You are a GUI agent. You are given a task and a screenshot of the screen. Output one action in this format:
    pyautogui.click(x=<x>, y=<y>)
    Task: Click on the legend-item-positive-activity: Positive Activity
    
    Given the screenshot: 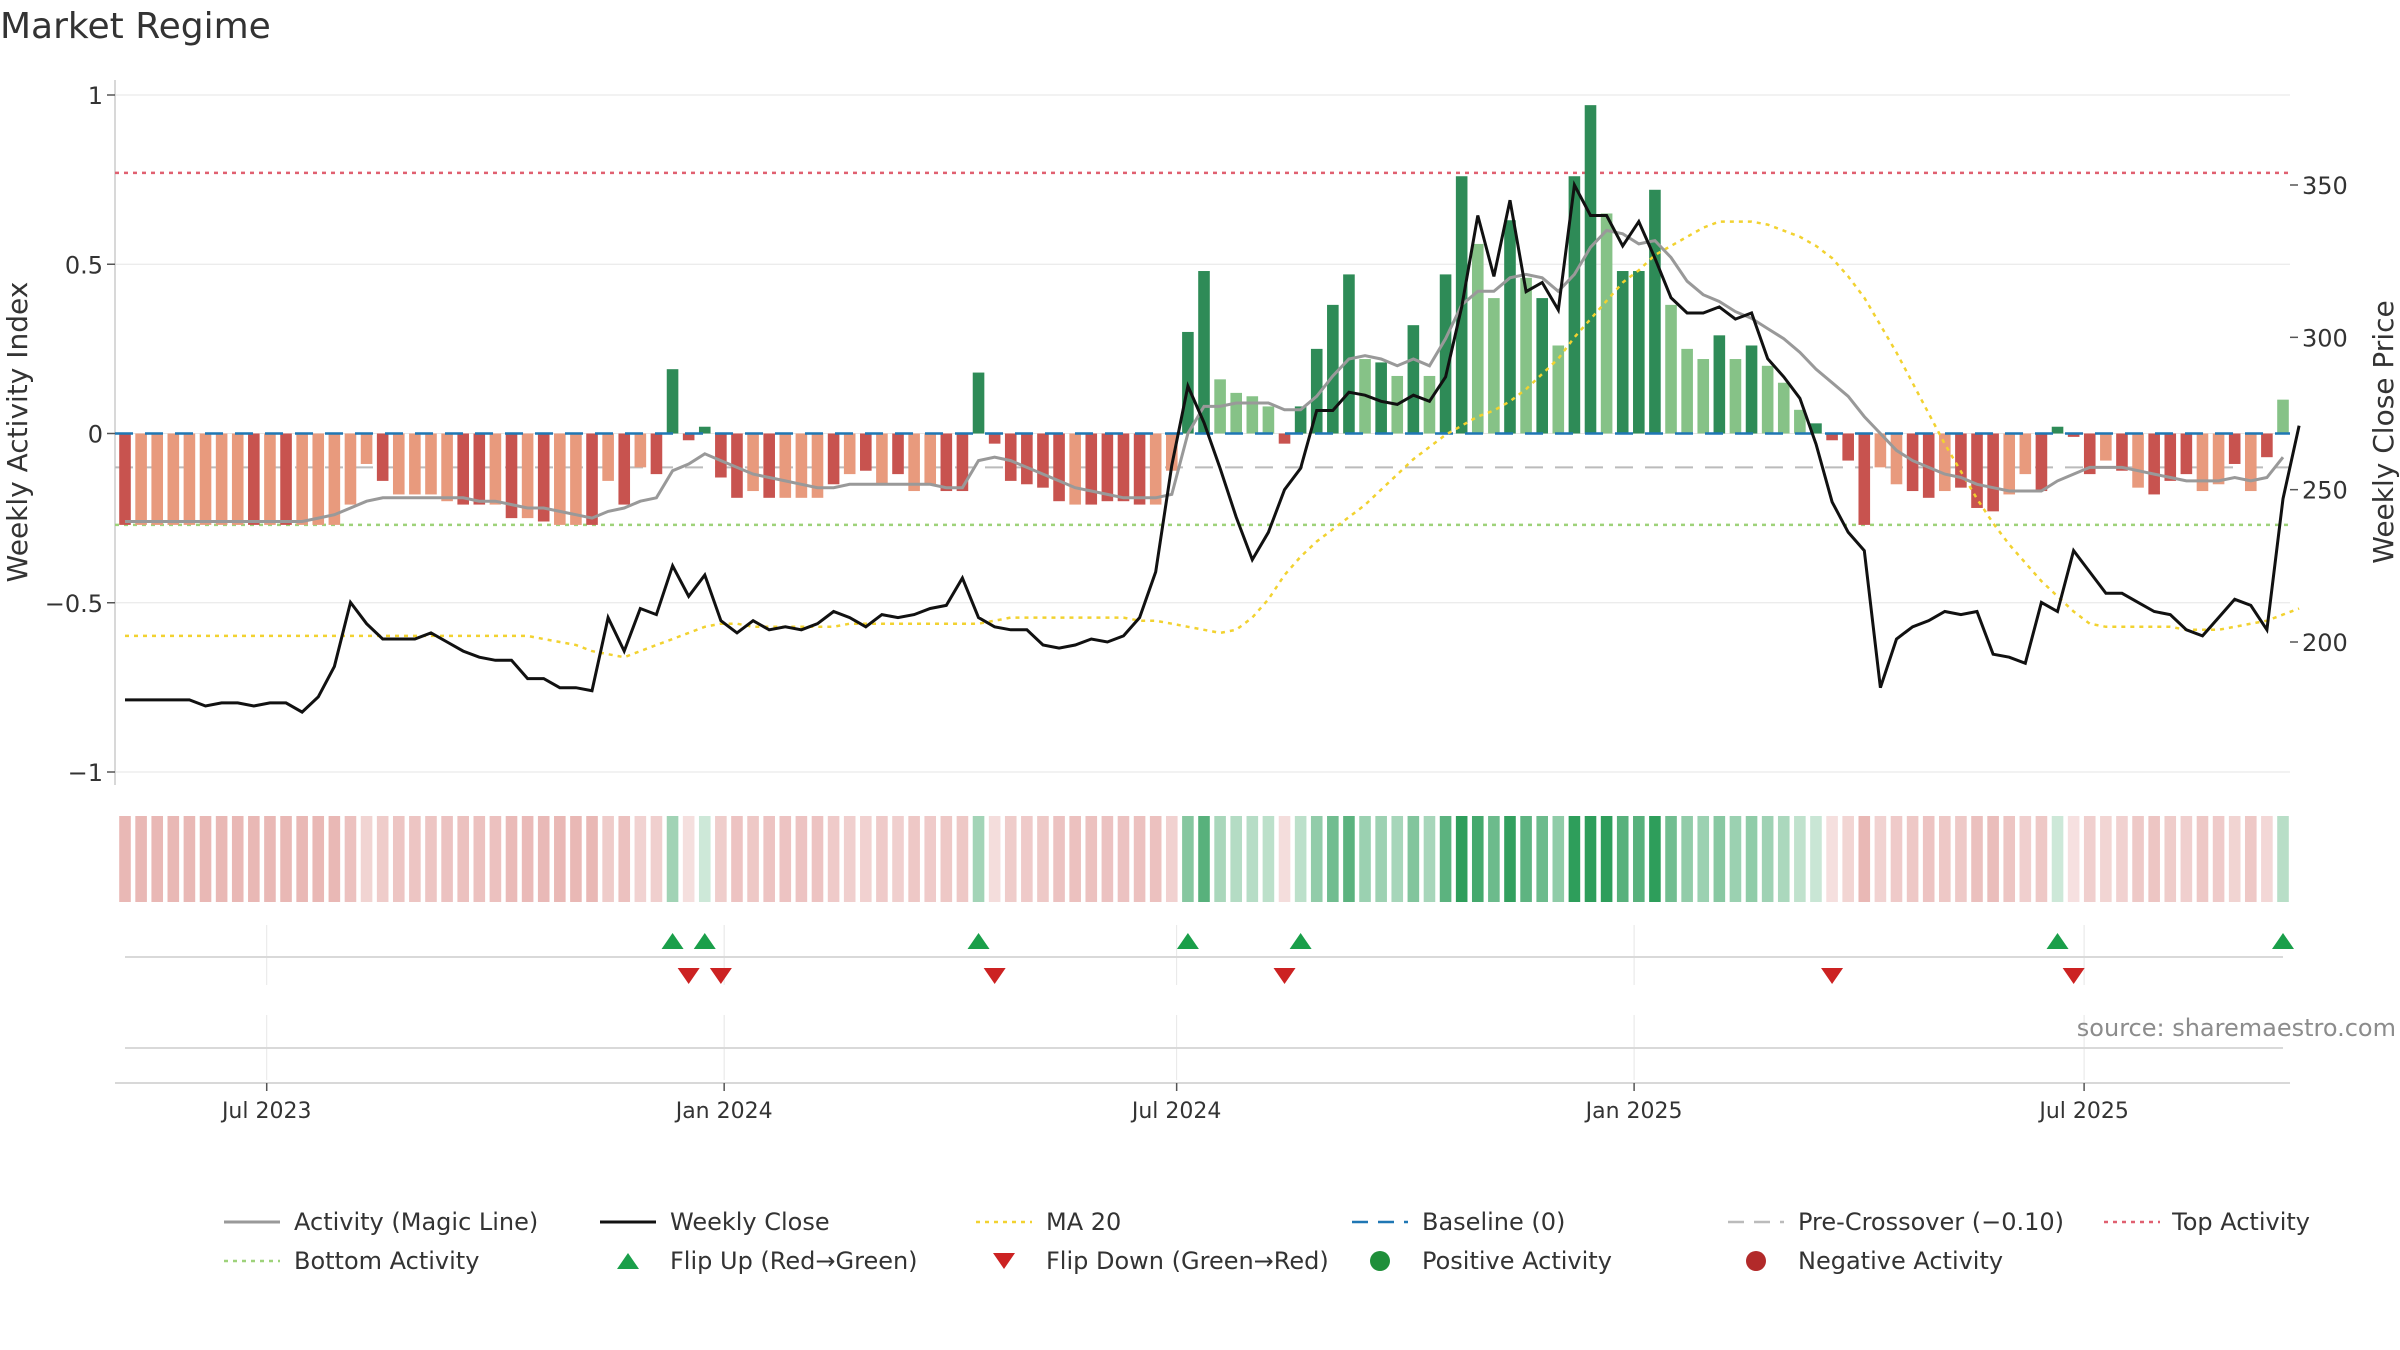 What is the action you would take?
    pyautogui.click(x=1536, y=1261)
    